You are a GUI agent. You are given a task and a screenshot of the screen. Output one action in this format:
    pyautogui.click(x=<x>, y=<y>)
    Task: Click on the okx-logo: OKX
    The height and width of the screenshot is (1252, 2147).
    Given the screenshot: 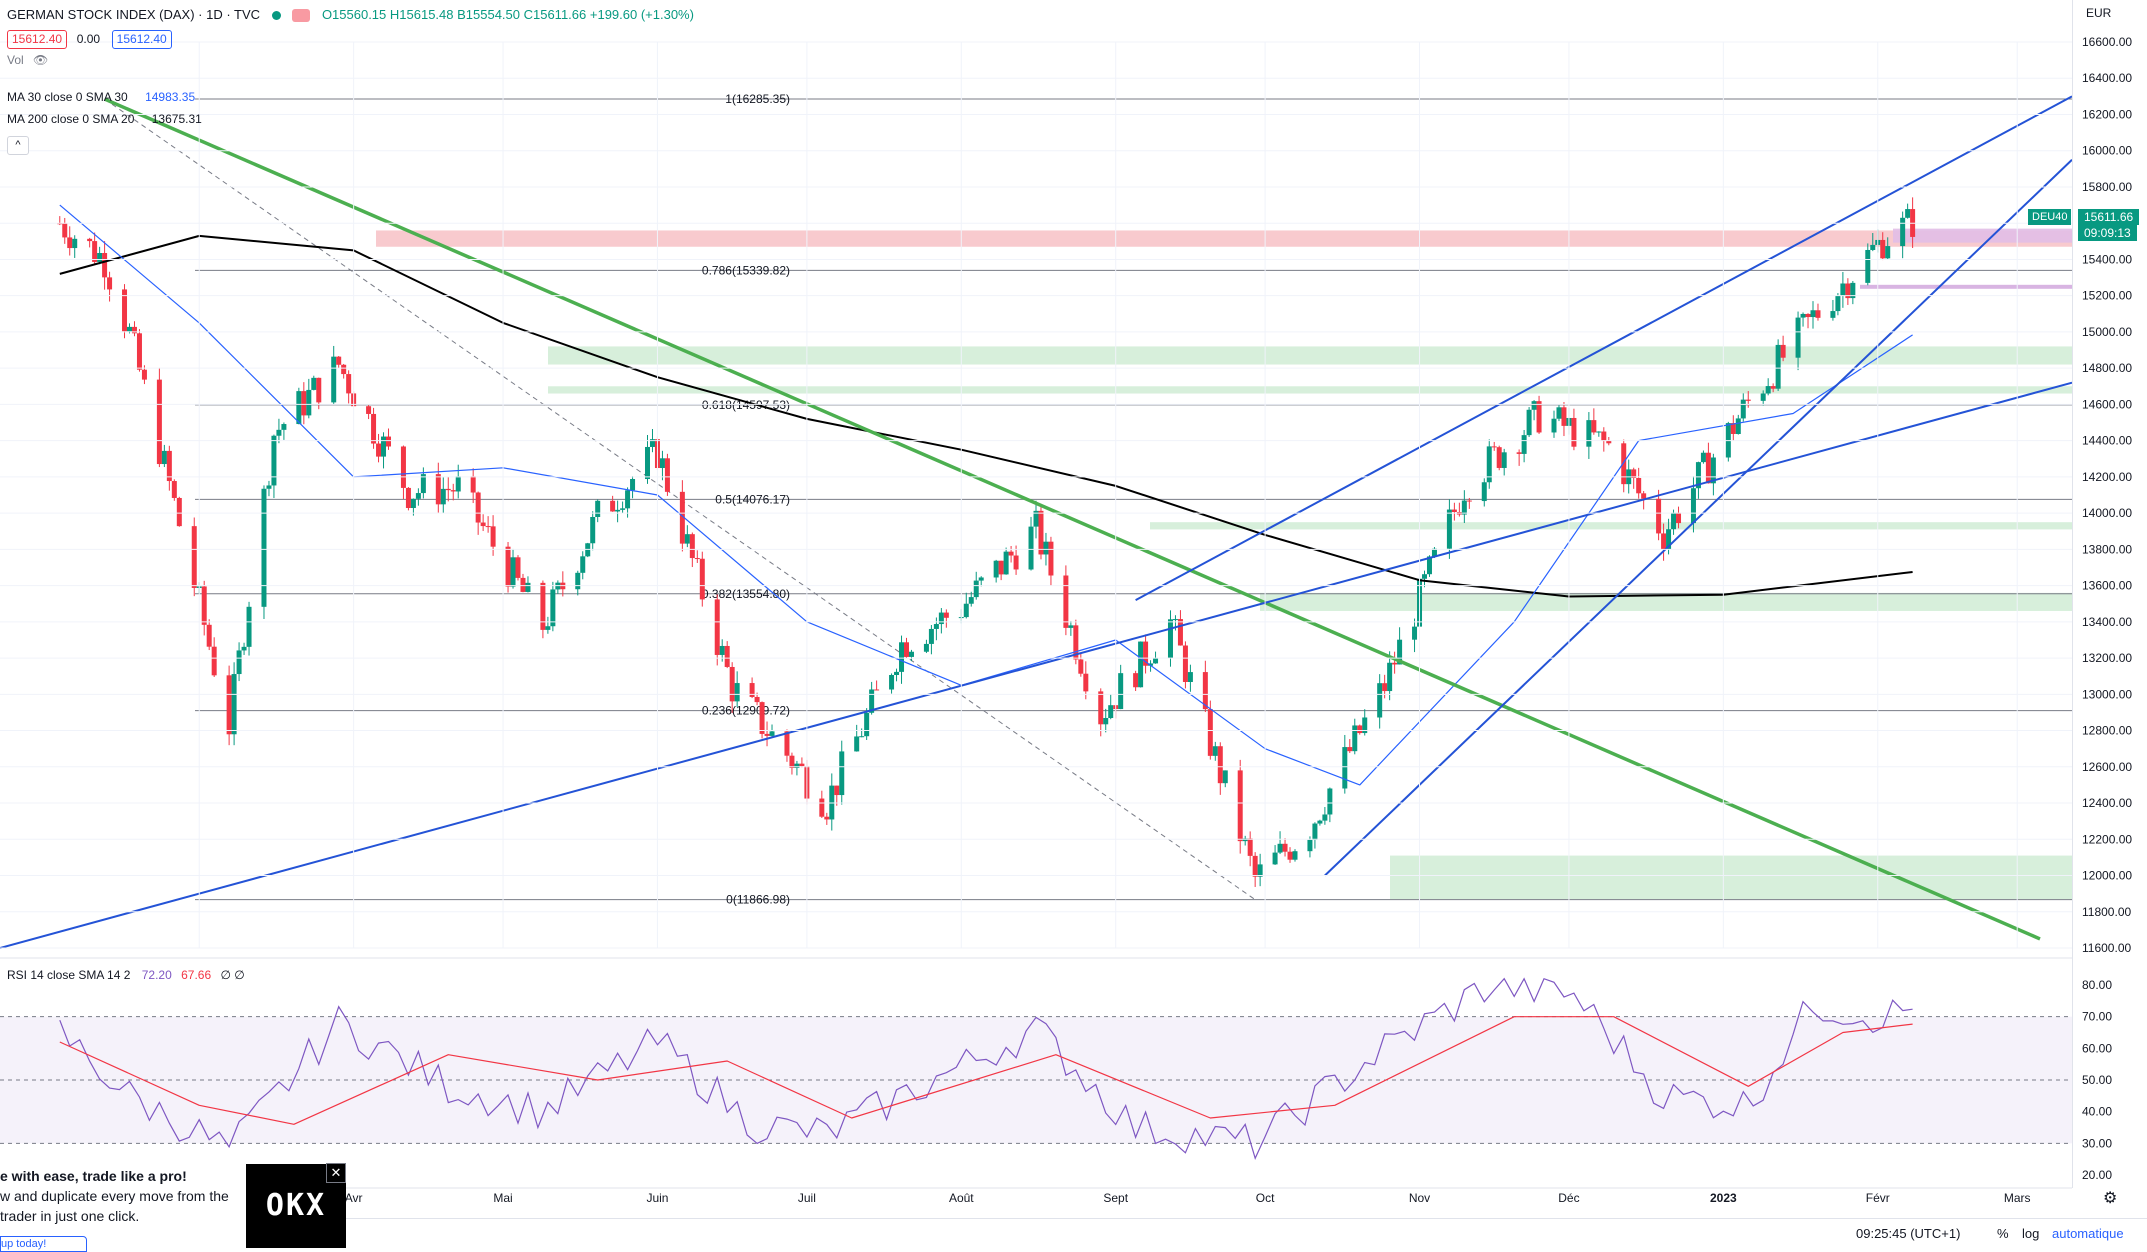 What is the action you would take?
    pyautogui.click(x=296, y=1206)
    